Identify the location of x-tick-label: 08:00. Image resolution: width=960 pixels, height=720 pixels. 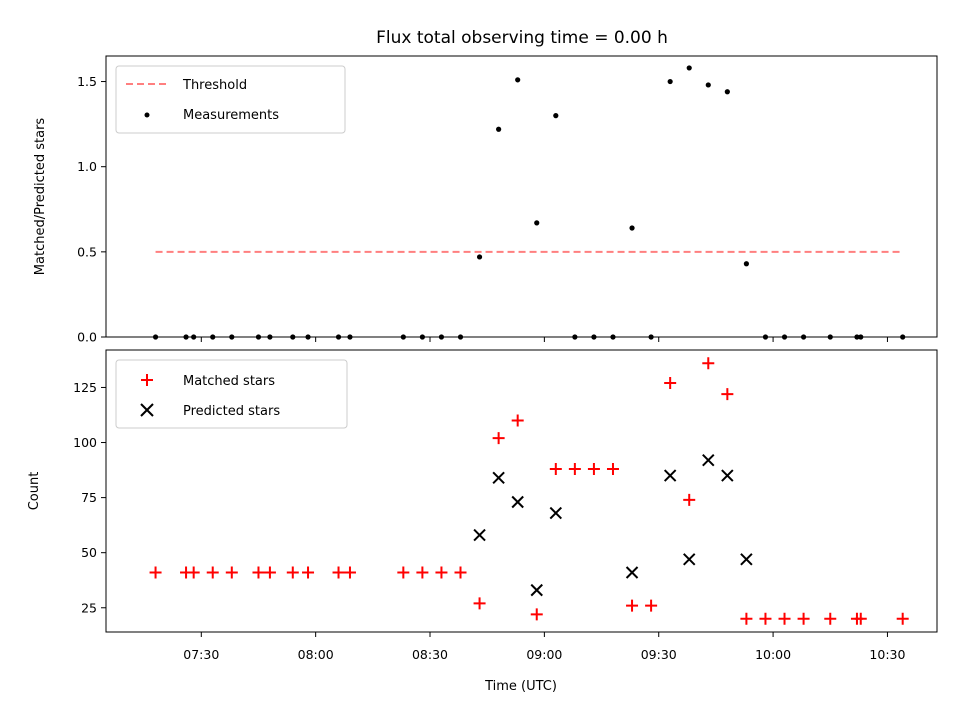
(316, 654).